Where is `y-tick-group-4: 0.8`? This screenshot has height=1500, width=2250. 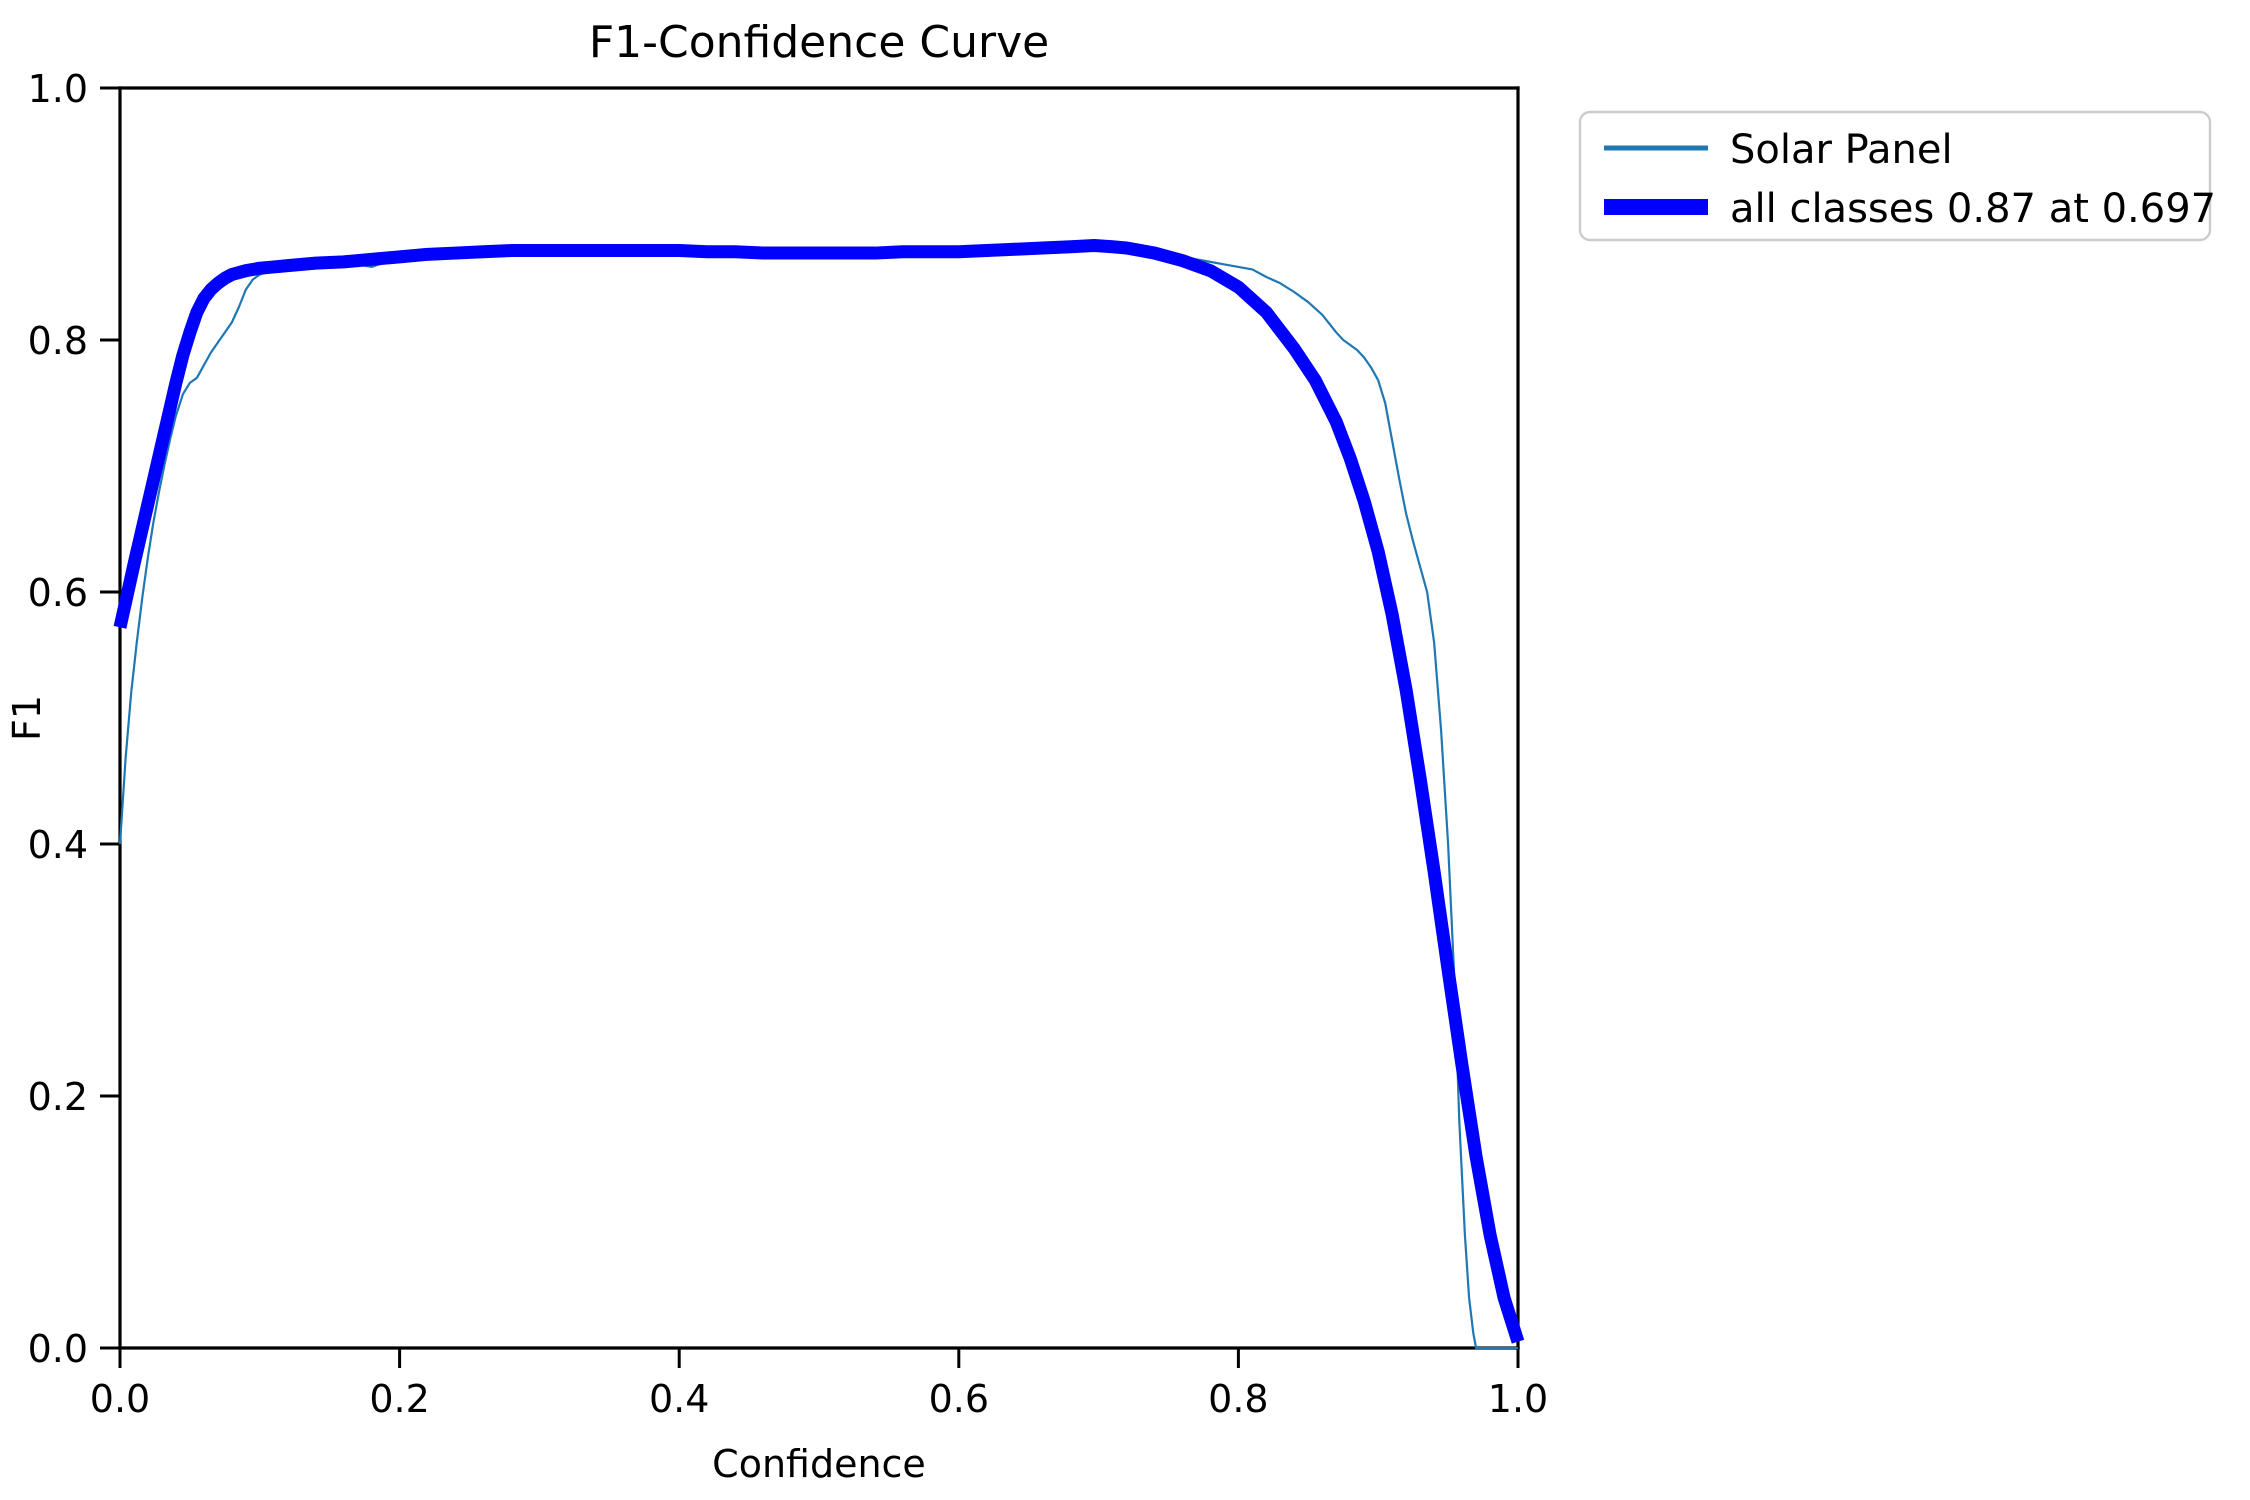
y-tick-group-4: 0.8 is located at coordinates (74, 341).